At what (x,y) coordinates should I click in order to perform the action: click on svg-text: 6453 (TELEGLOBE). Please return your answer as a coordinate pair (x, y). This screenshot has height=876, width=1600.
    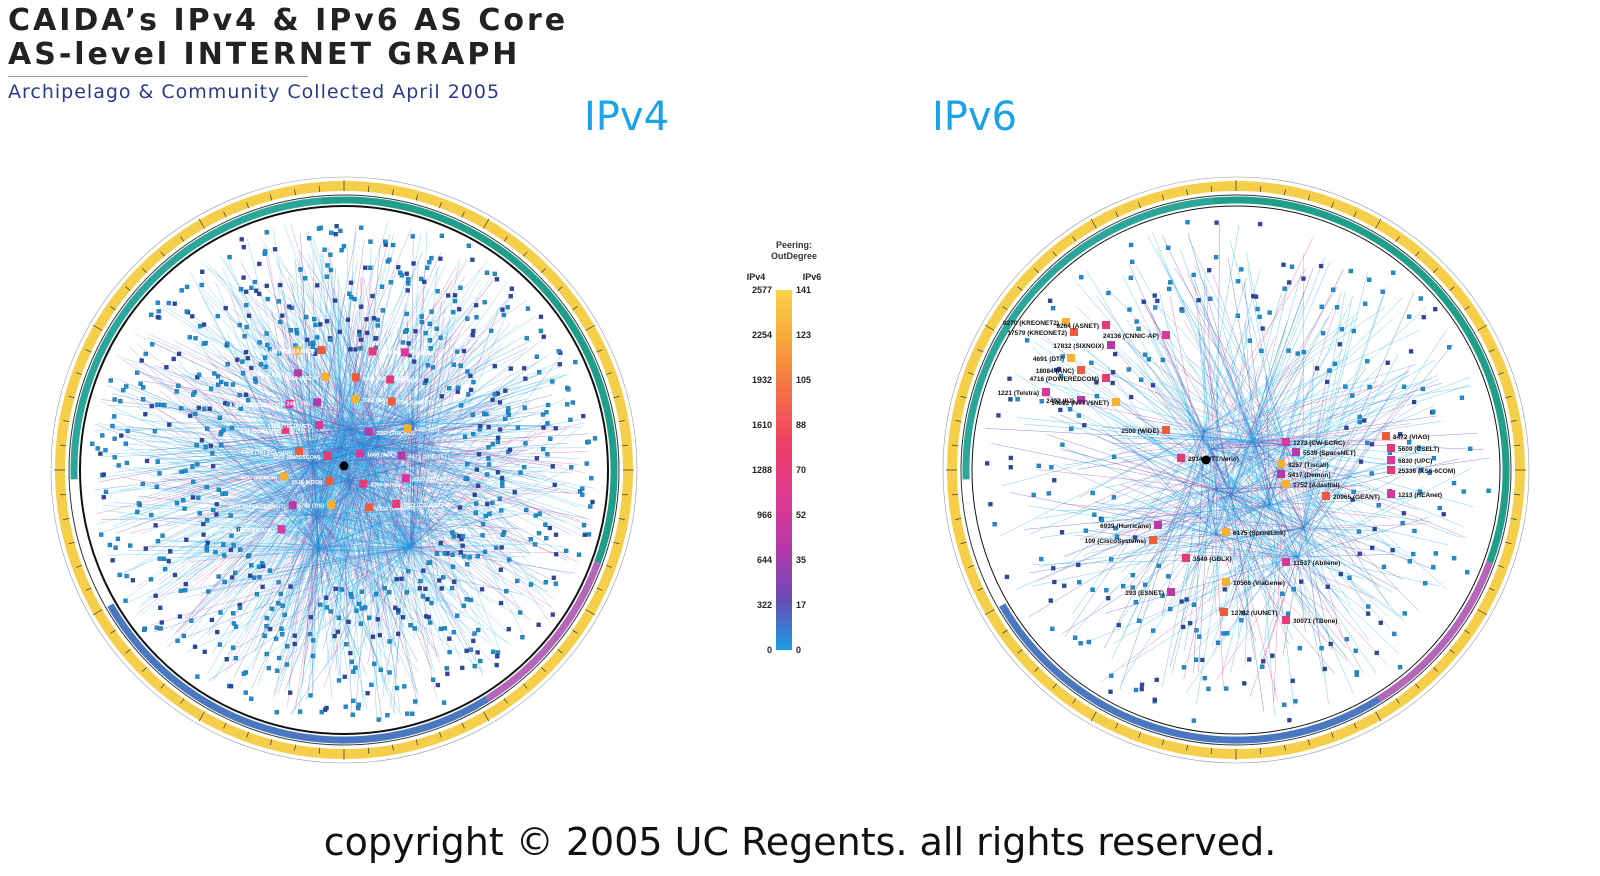
    Looking at the image, I should click on (266, 453).